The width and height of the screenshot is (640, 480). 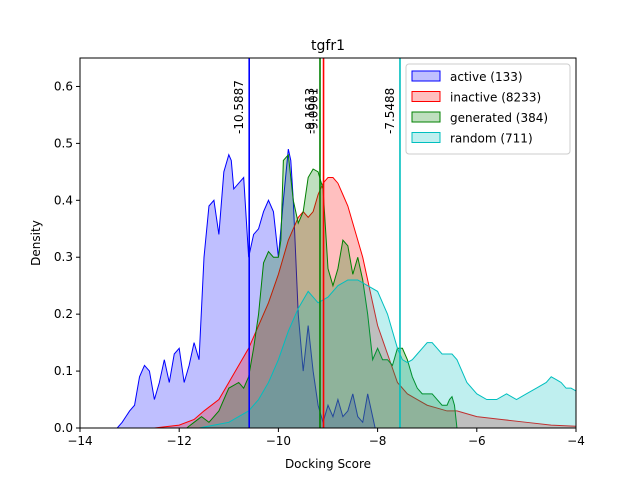 I want to click on y-tick-label: 0.1, so click(x=63, y=371).